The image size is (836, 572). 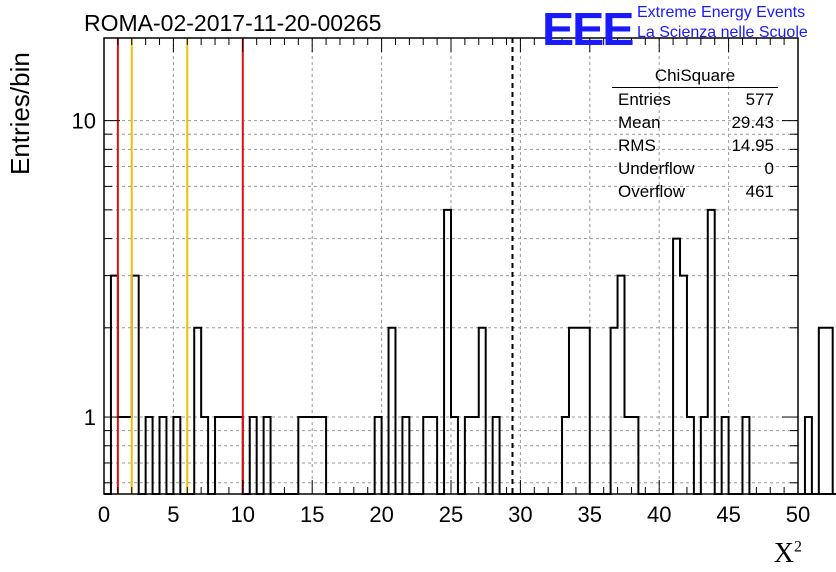 I want to click on stats-label: Entries, so click(x=644, y=99).